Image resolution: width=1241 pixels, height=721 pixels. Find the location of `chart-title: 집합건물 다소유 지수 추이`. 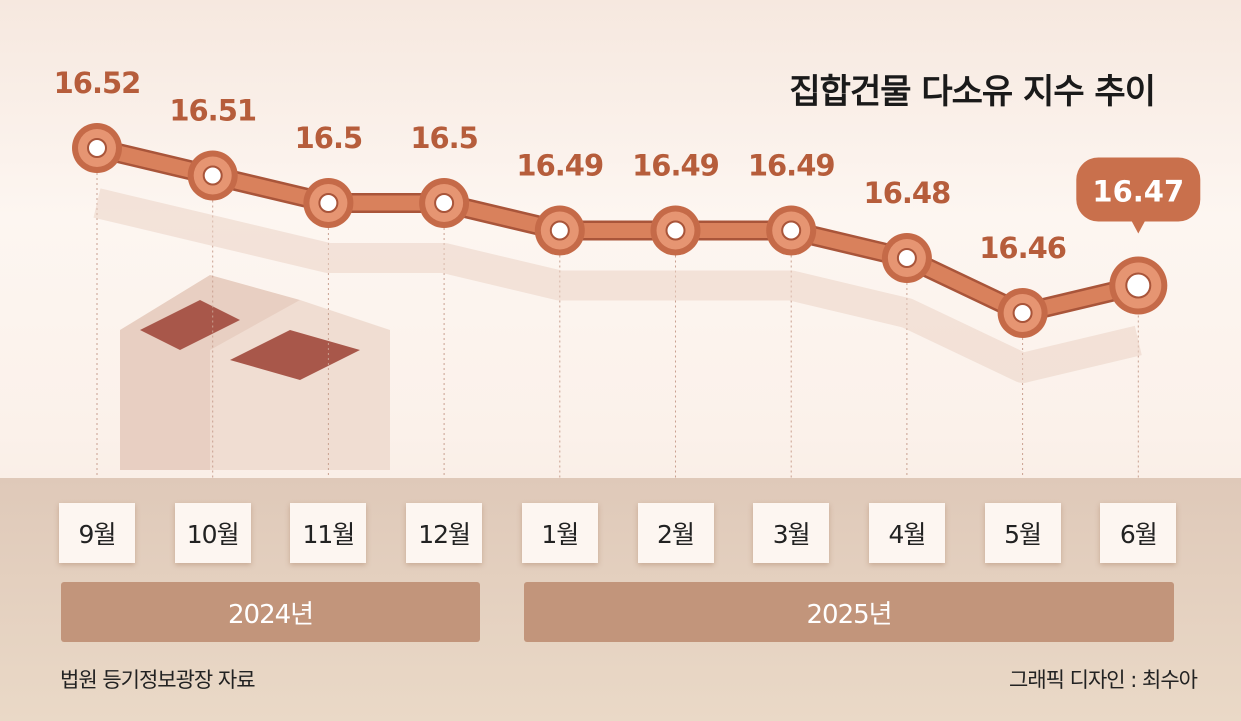

chart-title: 집합건물 다소유 지수 추이 is located at coordinates (972, 92).